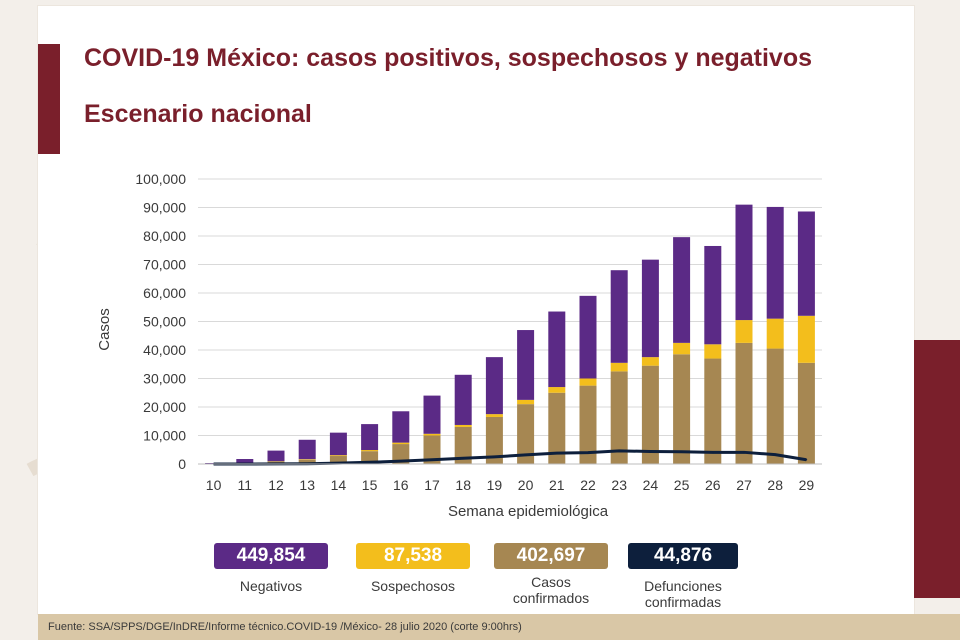  Describe the element at coordinates (164, 236) in the screenshot. I see `y-tick-label: 80,000` at that location.